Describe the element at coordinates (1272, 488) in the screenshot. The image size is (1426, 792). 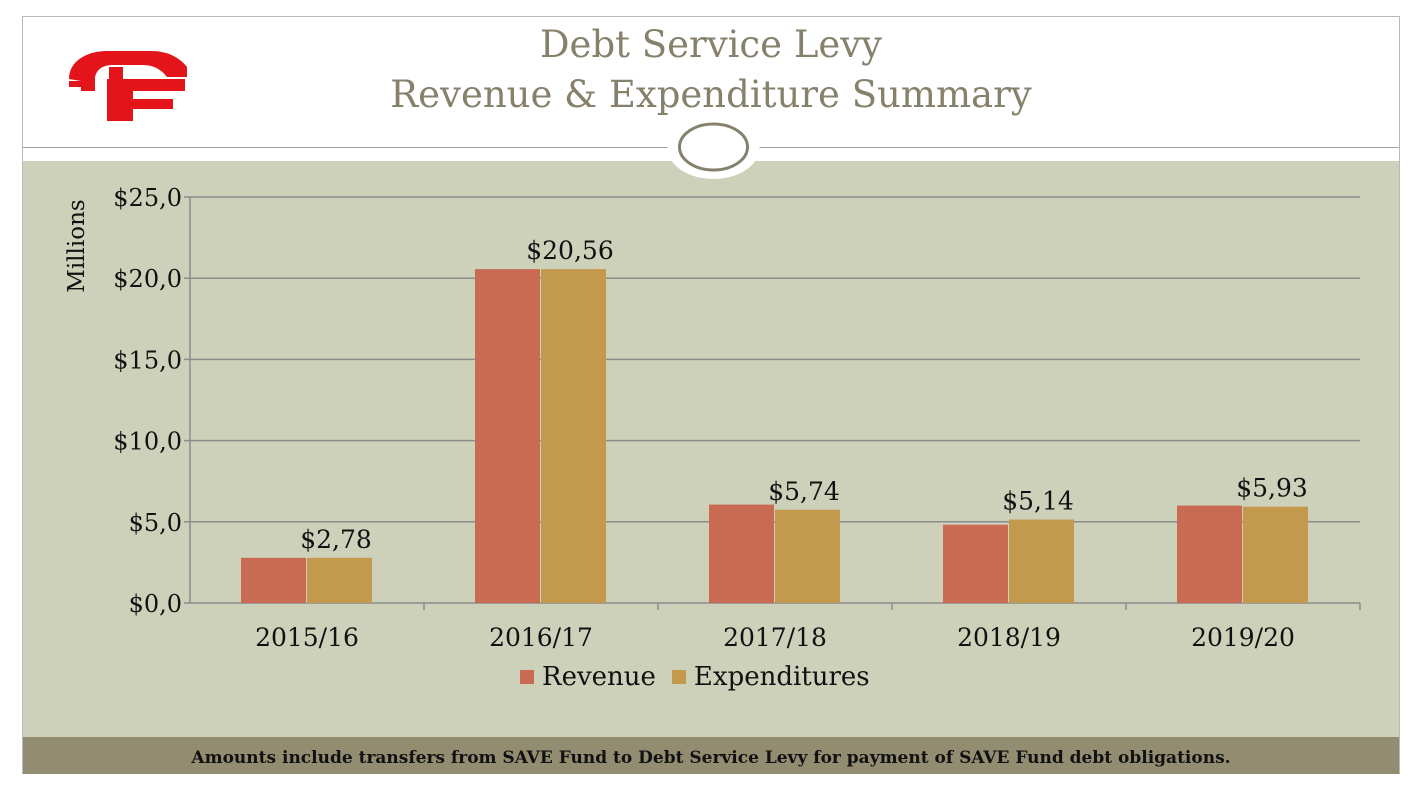
I see `data-label: $5,93` at that location.